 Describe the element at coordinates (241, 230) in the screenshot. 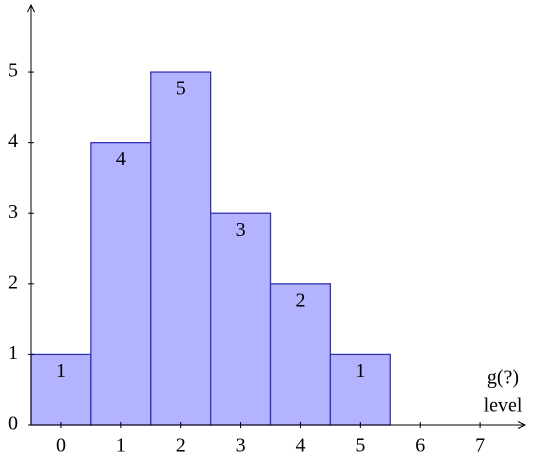

I see `data-label: 3` at that location.